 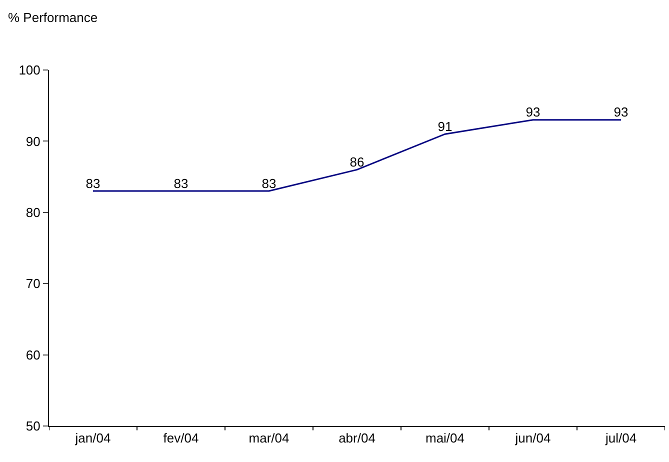 What do you see at coordinates (445, 438) in the screenshot?
I see `x-tick-label: mai/04` at bounding box center [445, 438].